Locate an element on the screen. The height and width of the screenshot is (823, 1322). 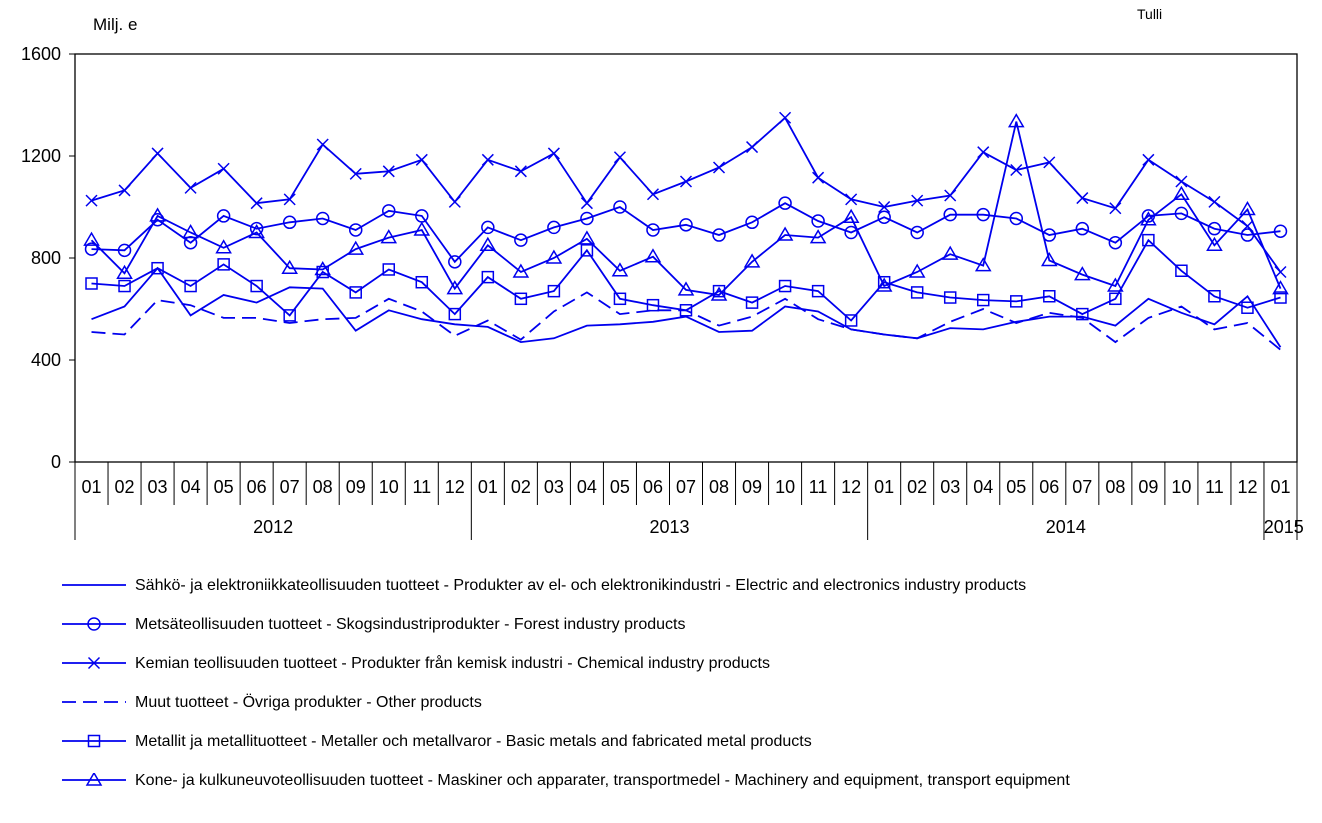
legend-marker is located at coordinates (94, 741).